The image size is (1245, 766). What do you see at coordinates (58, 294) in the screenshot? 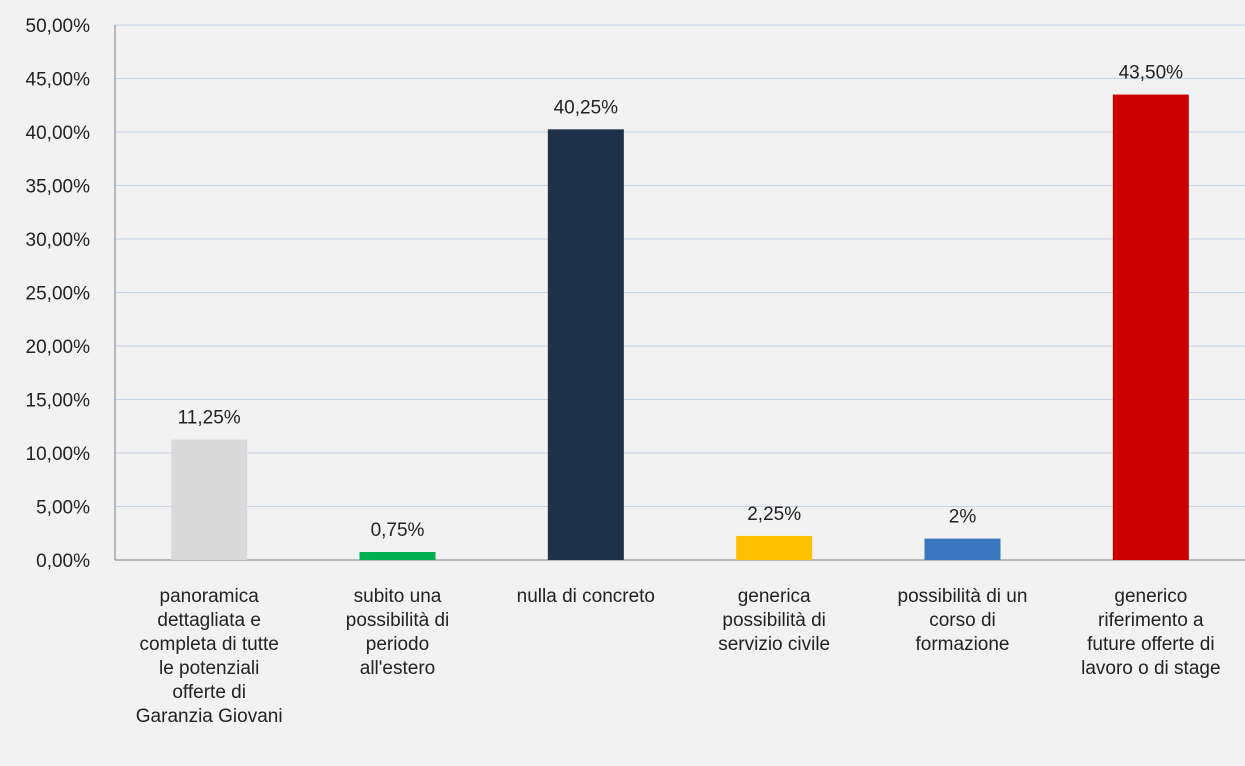
I see `y-tick-label: 25,00%` at bounding box center [58, 294].